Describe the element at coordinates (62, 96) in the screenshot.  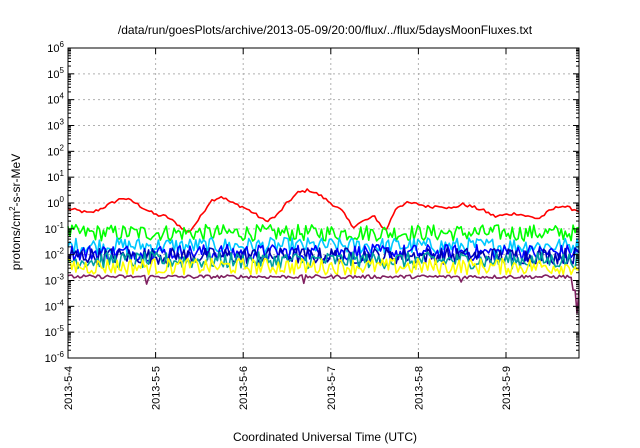
I see `y-tick-exp: 4` at that location.